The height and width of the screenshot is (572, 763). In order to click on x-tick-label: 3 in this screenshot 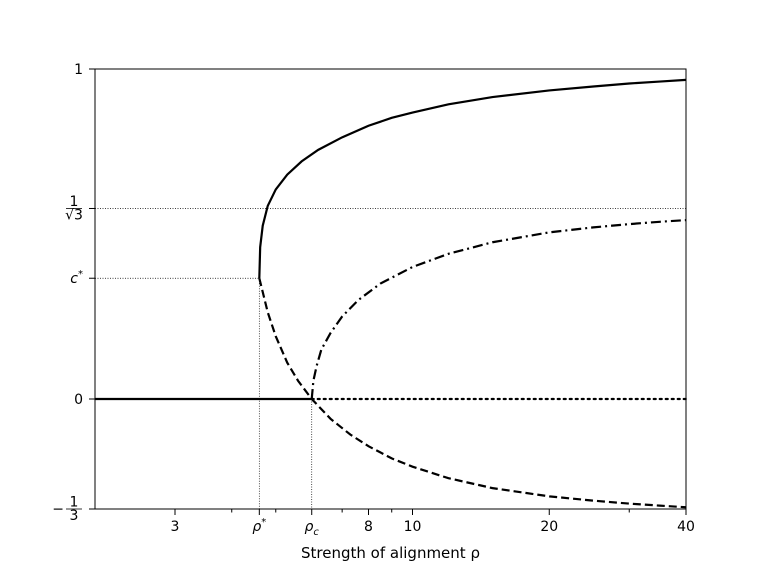, I will do `click(175, 527)`.